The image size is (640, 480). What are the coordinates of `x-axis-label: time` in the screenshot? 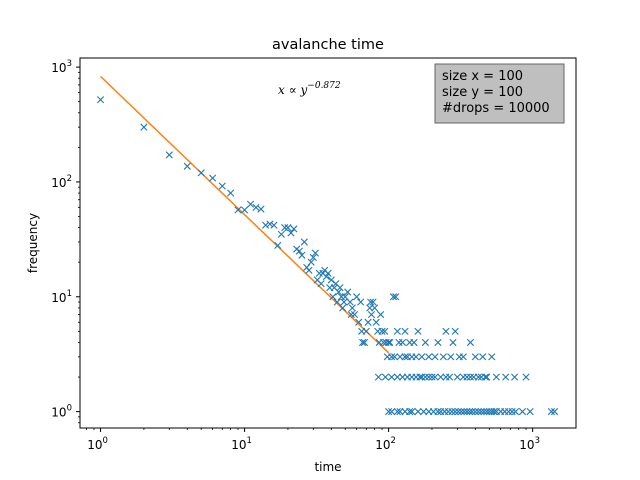 It's located at (327, 467).